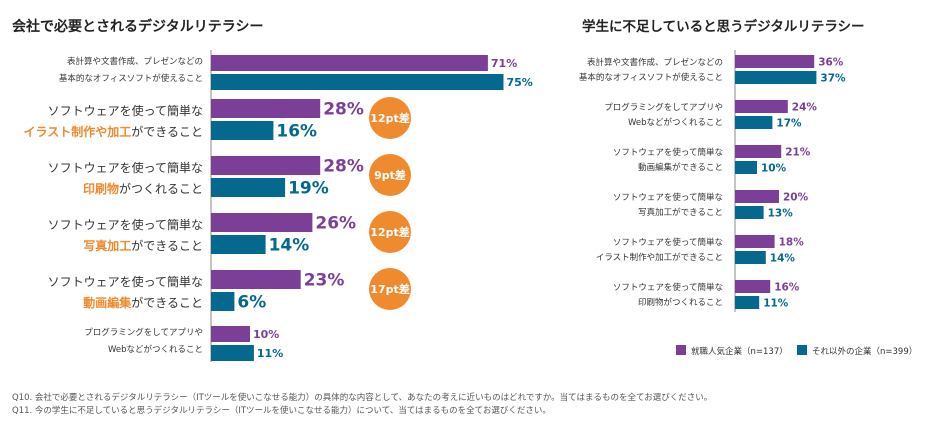 Image resolution: width=940 pixels, height=437 pixels. What do you see at coordinates (289, 246) in the screenshot?
I see `left-bar-value-label: 14%` at bounding box center [289, 246].